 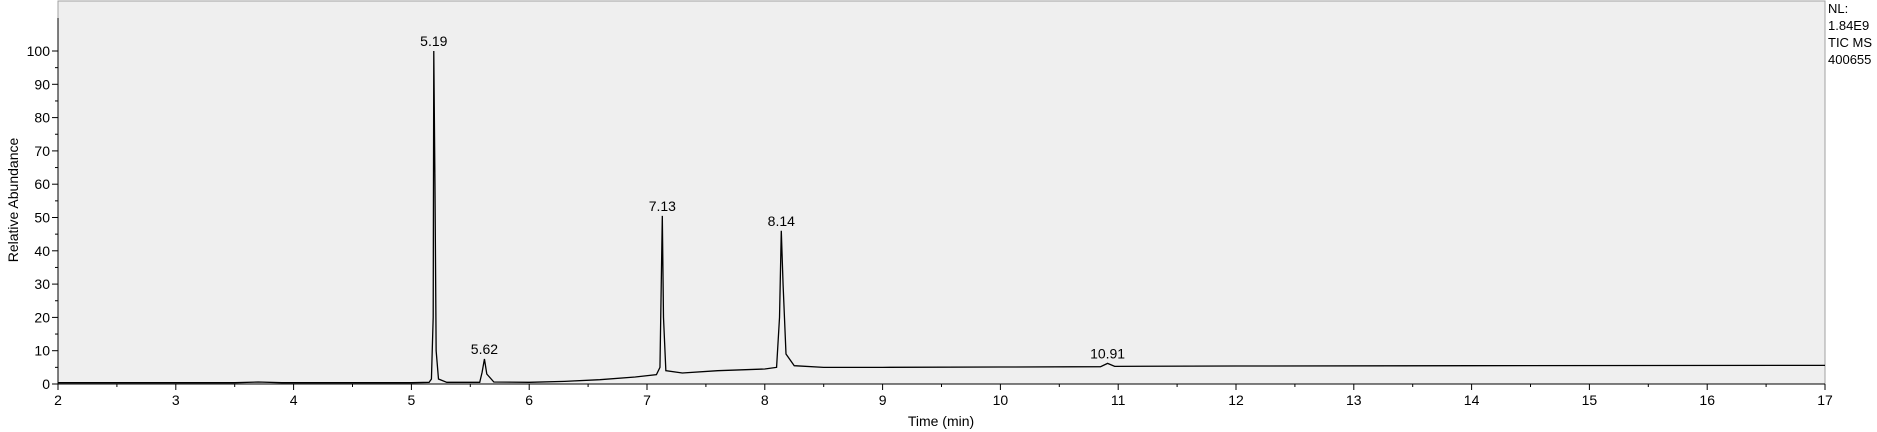 What do you see at coordinates (484, 349) in the screenshot?
I see `peak-label: 5.62` at bounding box center [484, 349].